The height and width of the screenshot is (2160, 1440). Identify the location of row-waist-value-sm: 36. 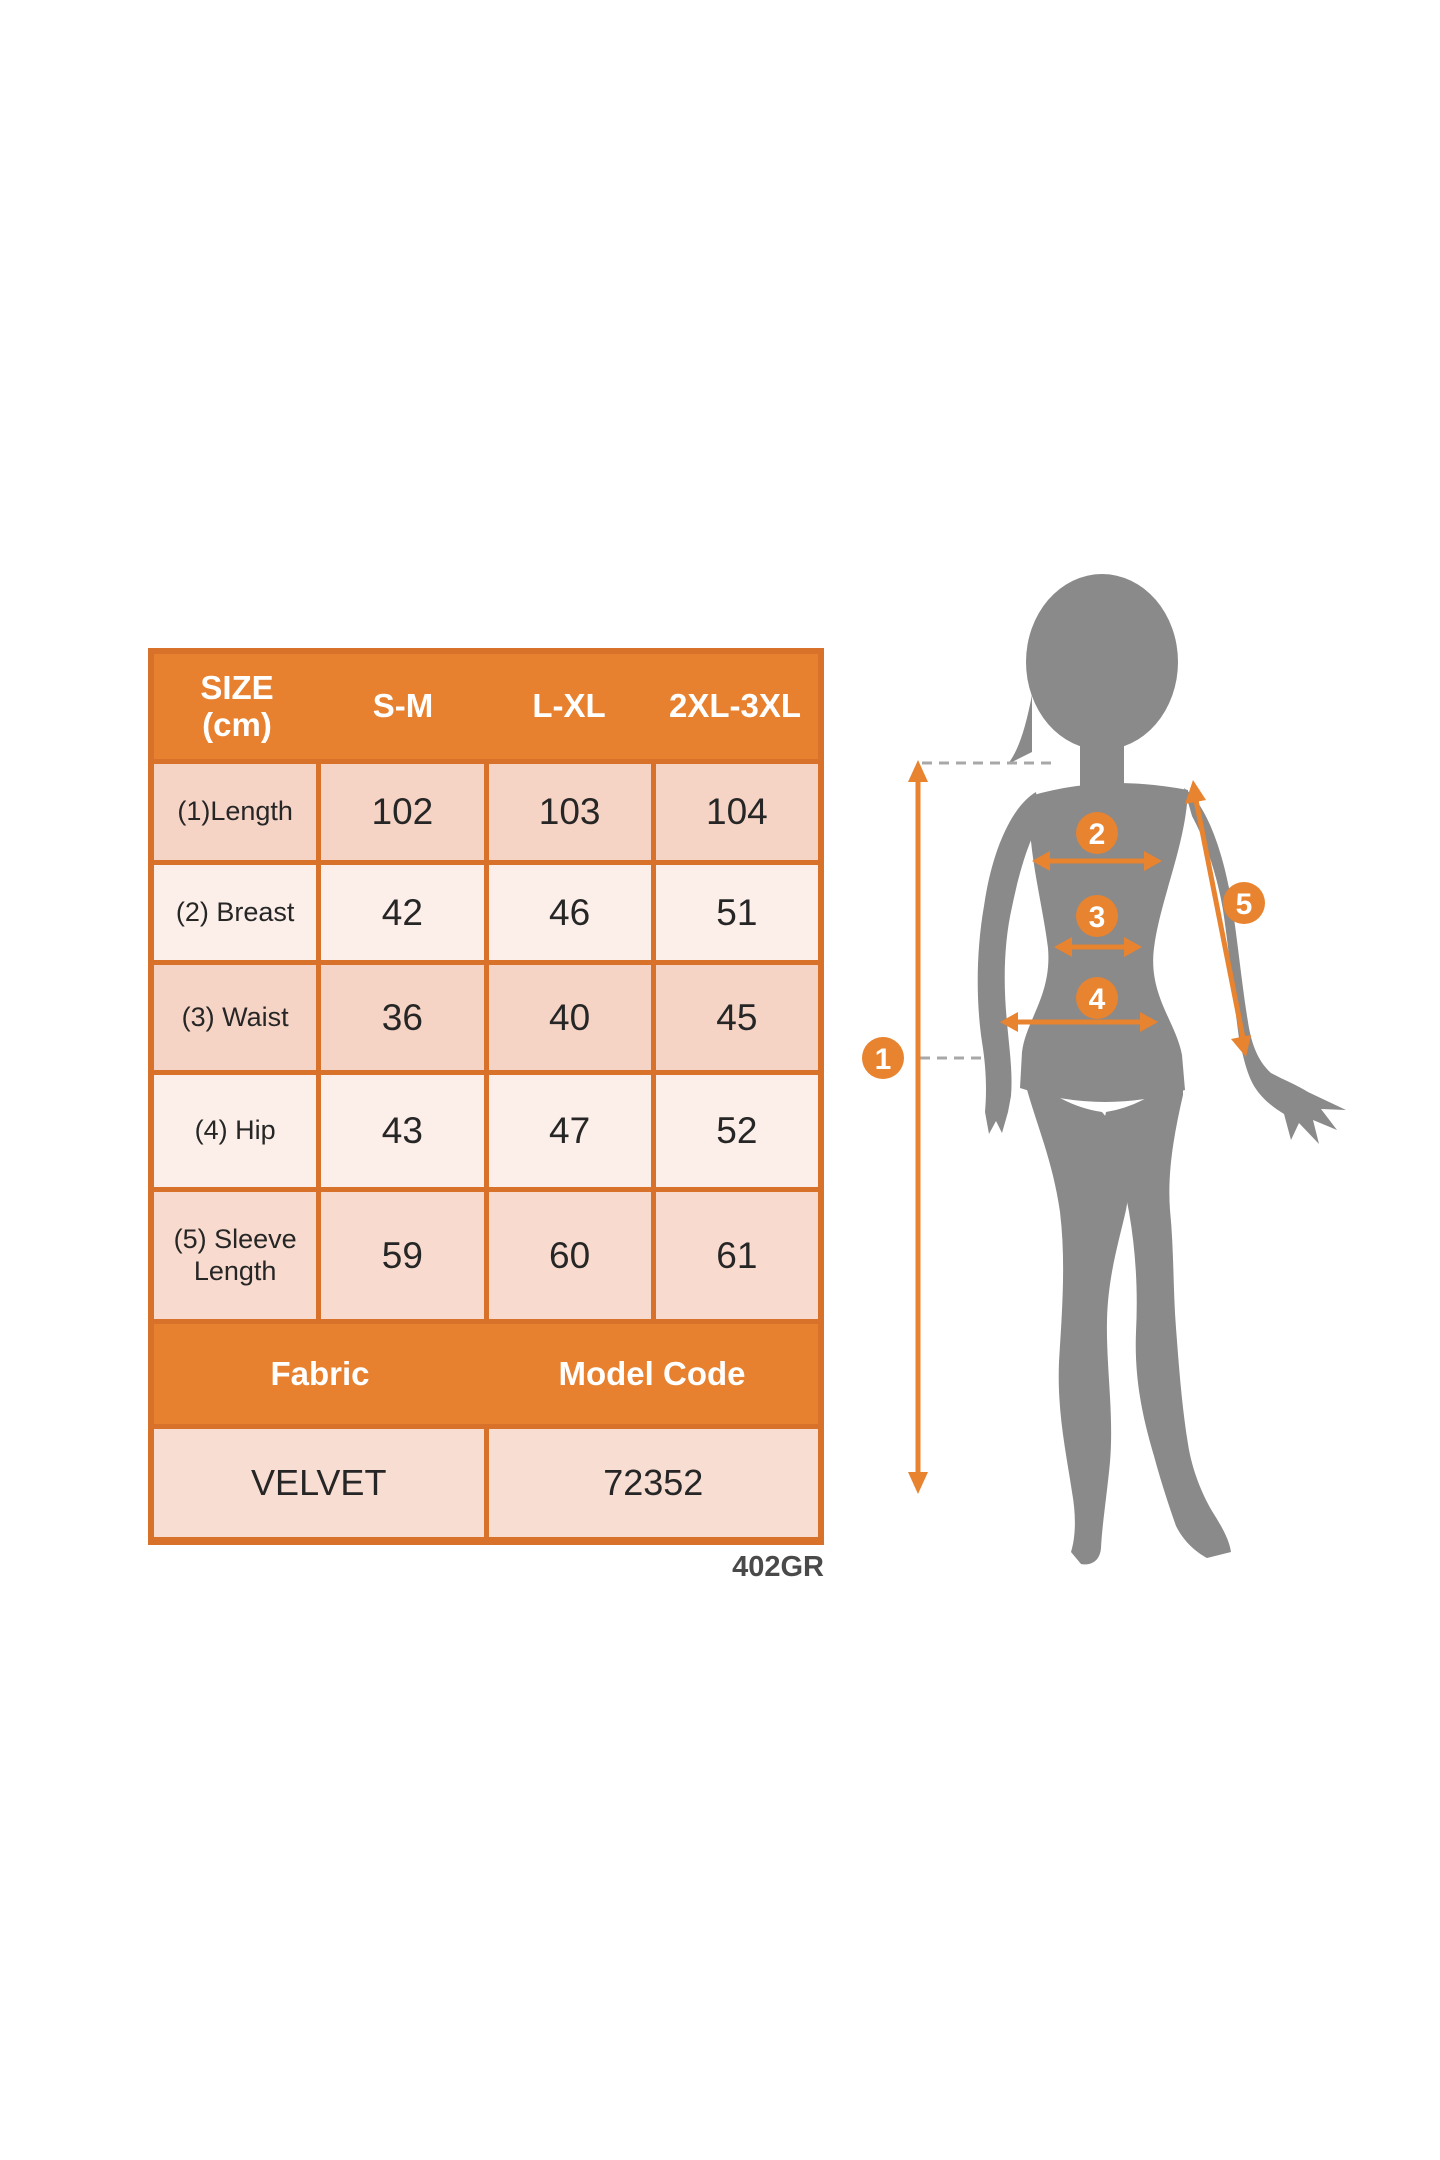
(402, 1017).